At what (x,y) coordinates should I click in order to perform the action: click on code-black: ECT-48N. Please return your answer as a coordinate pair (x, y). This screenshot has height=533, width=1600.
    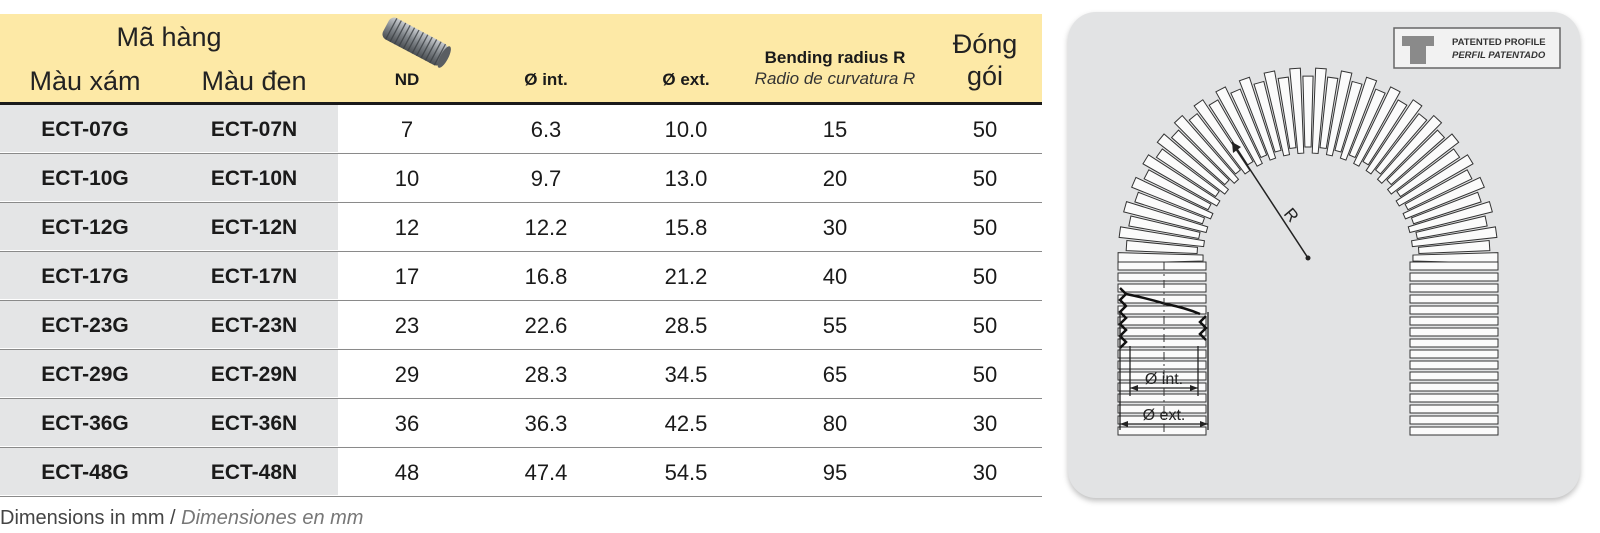
    Looking at the image, I should click on (254, 472).